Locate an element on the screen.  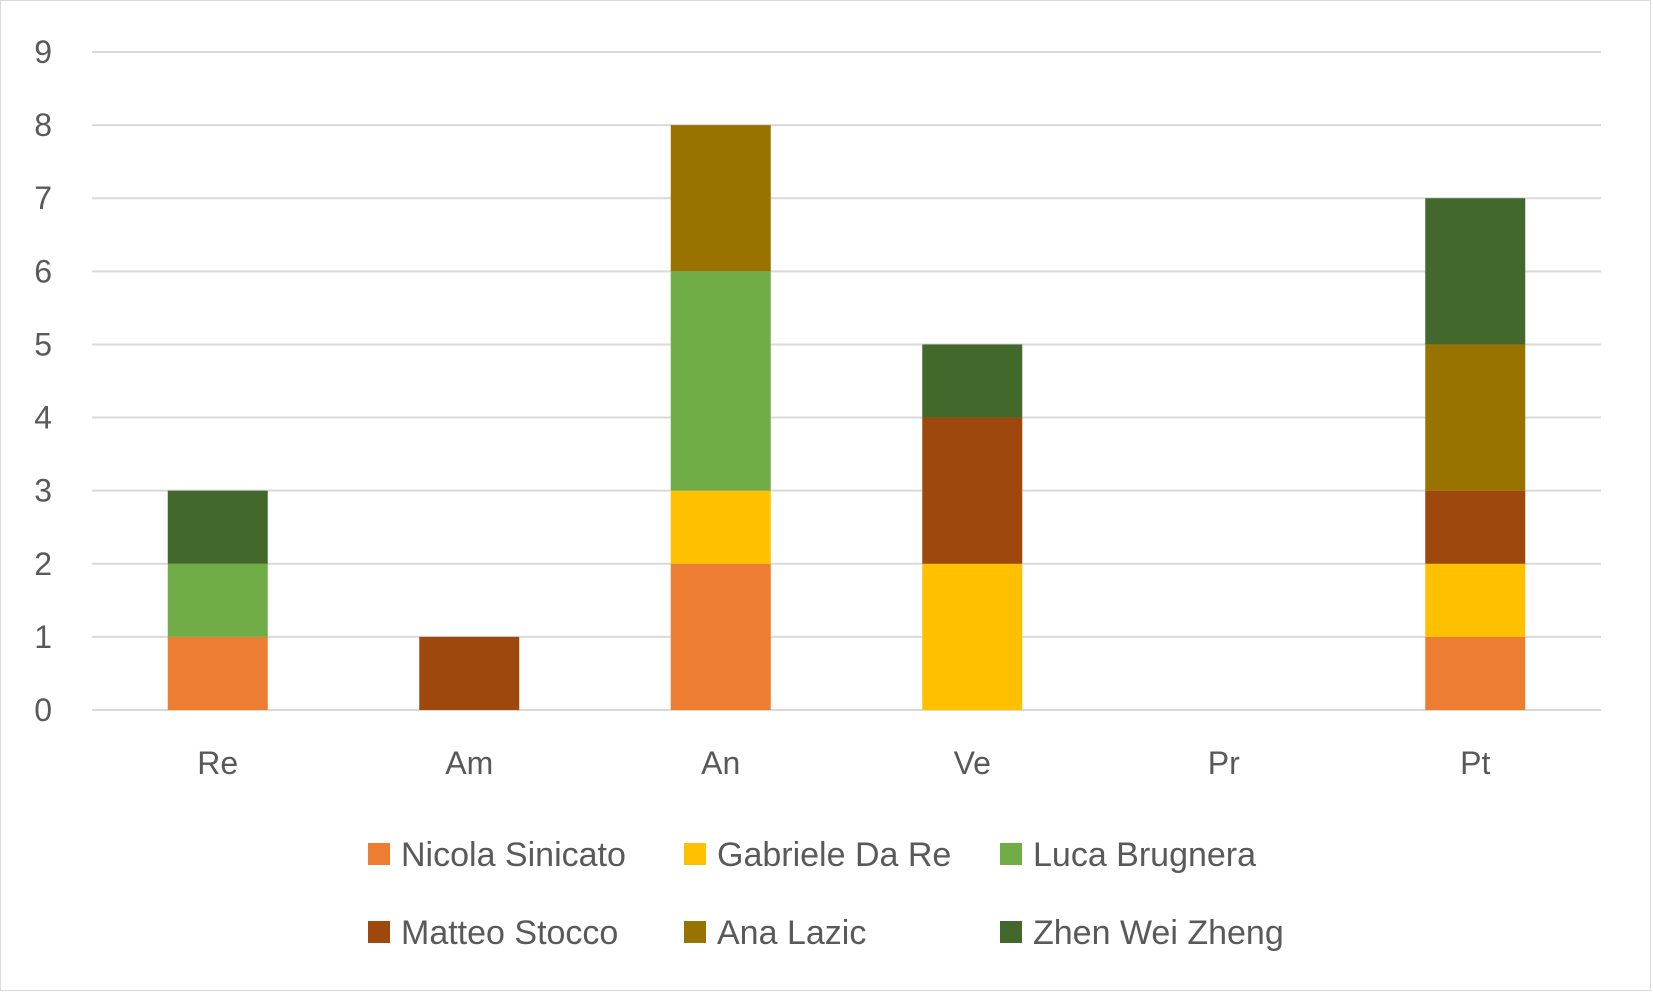
x-tick-label: An is located at coordinates (720, 763).